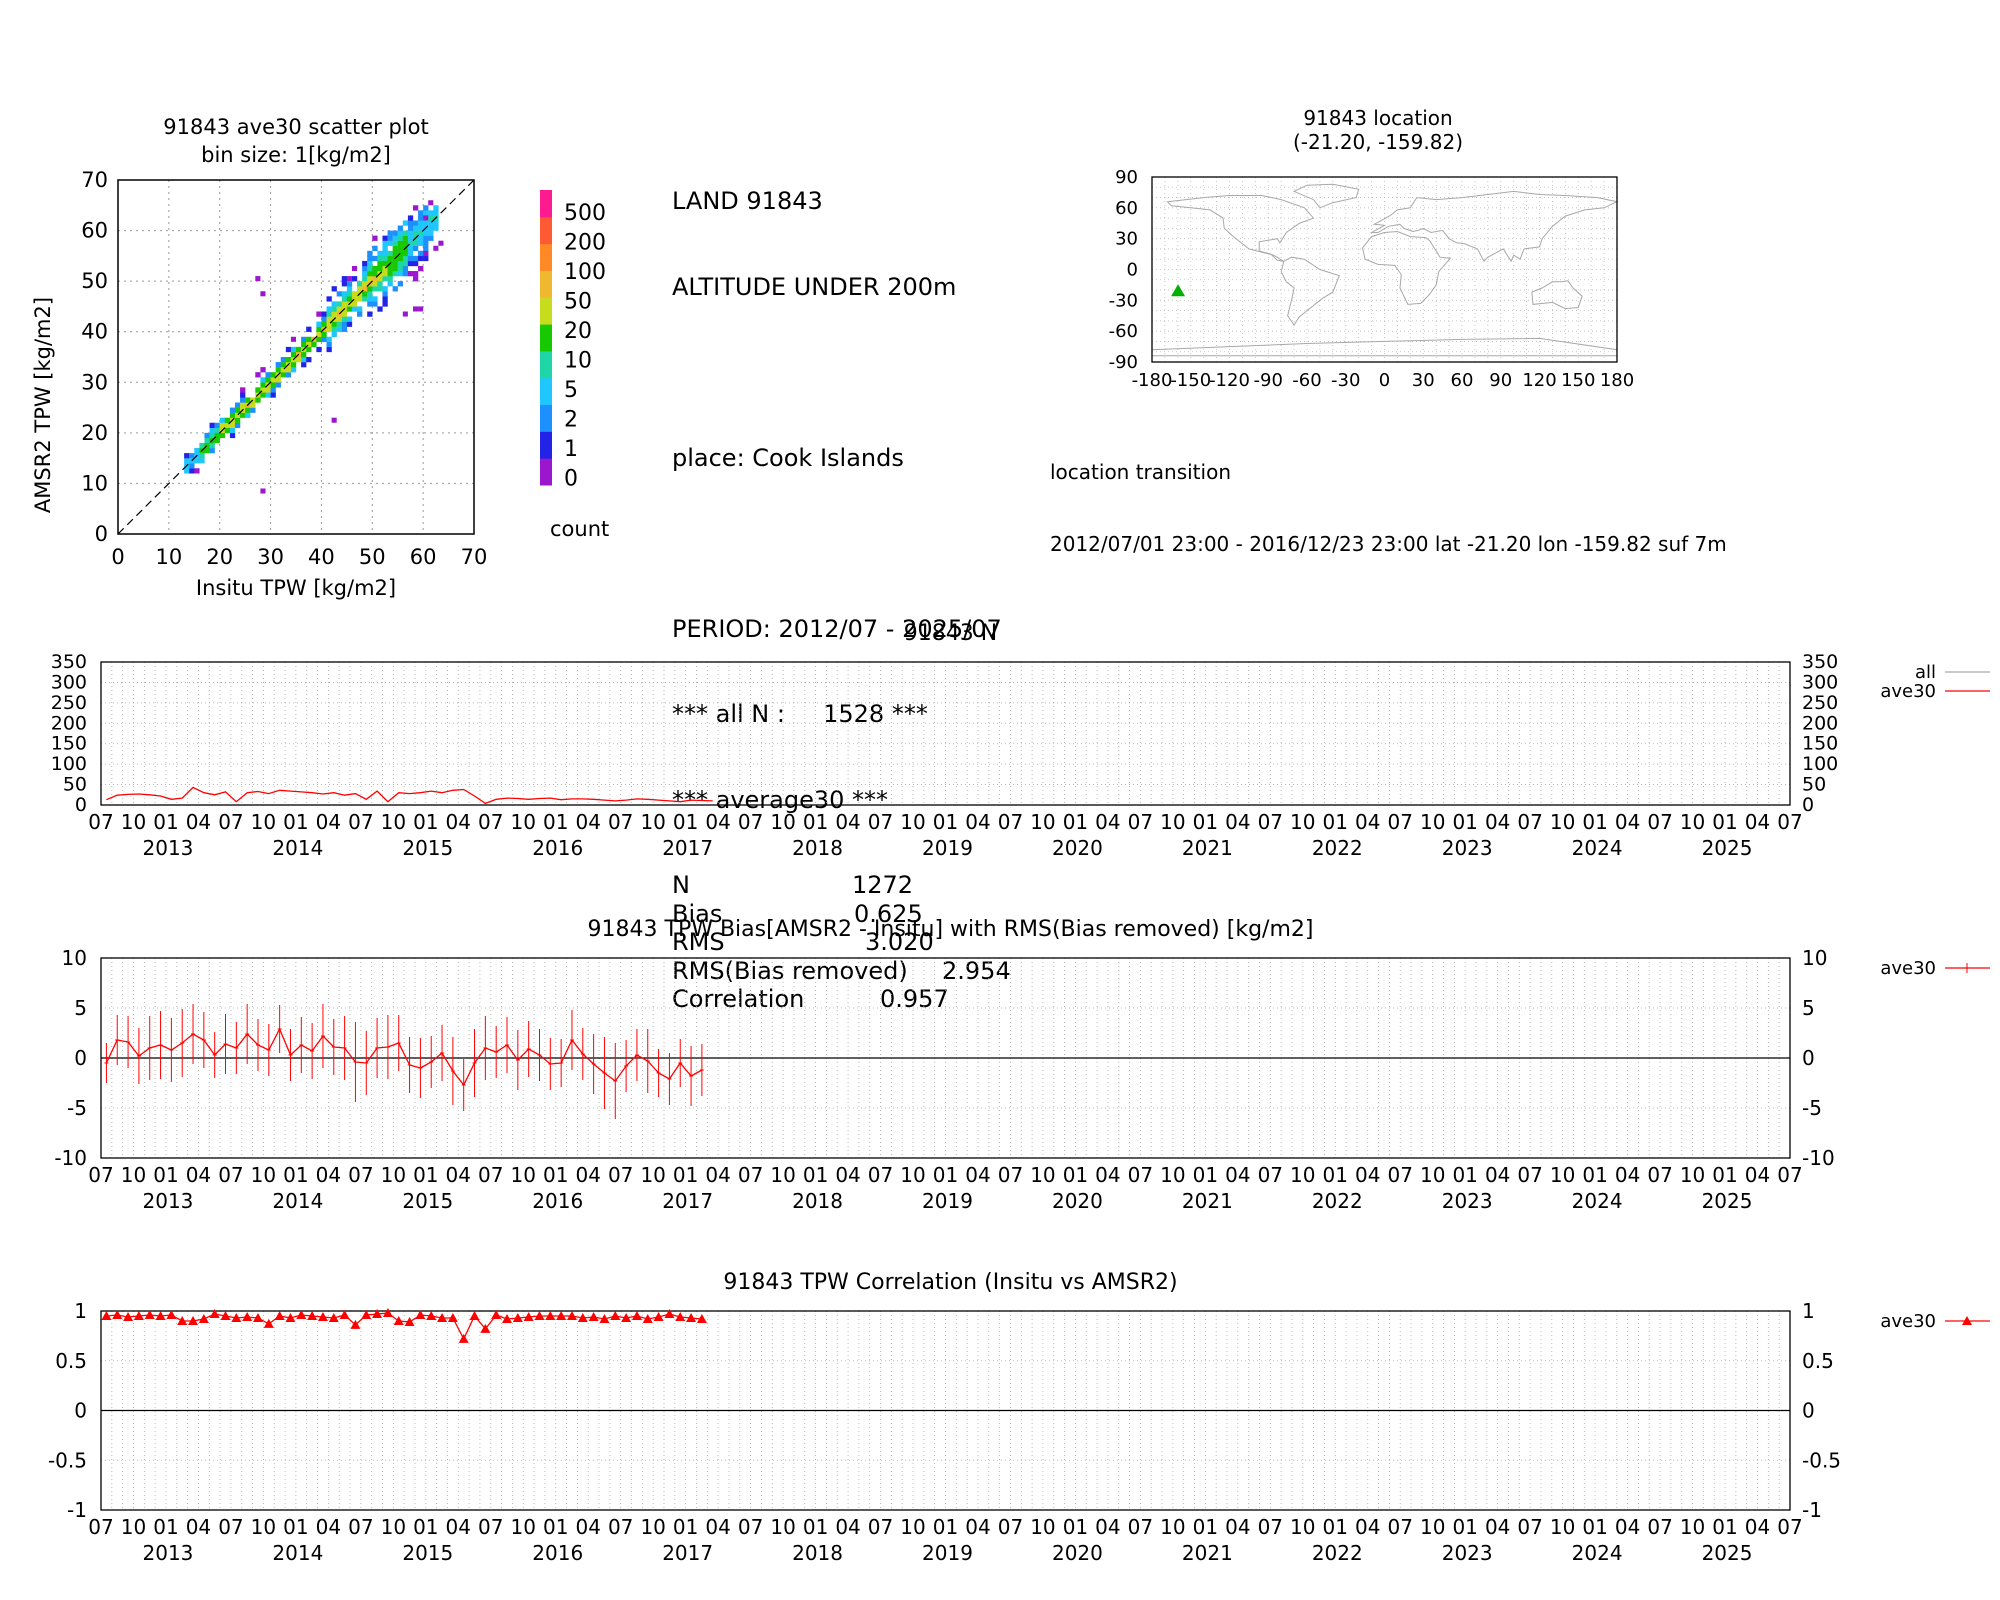 This screenshot has width=2000, height=1600. Describe the element at coordinates (1190, 380) in the screenshot. I see `map-lon-tick: -150` at that location.